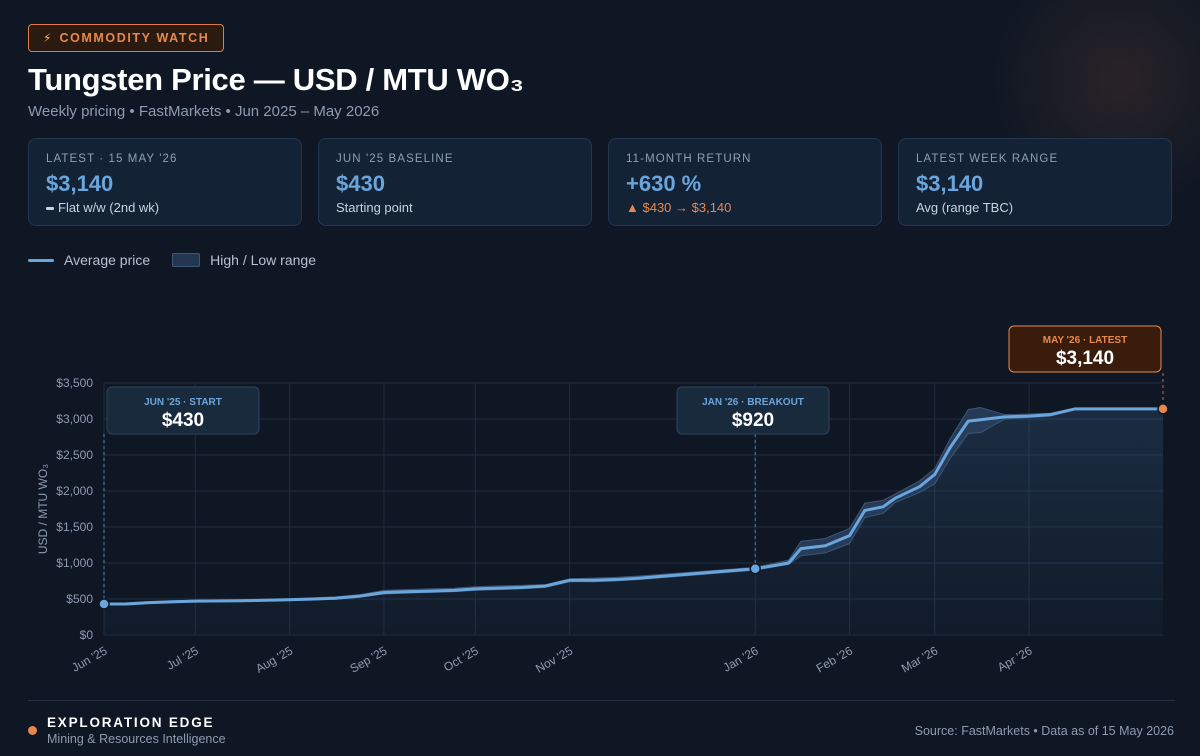 The width and height of the screenshot is (1200, 756). Describe the element at coordinates (74, 419) in the screenshot. I see `y-tick-label: $3,000` at that location.